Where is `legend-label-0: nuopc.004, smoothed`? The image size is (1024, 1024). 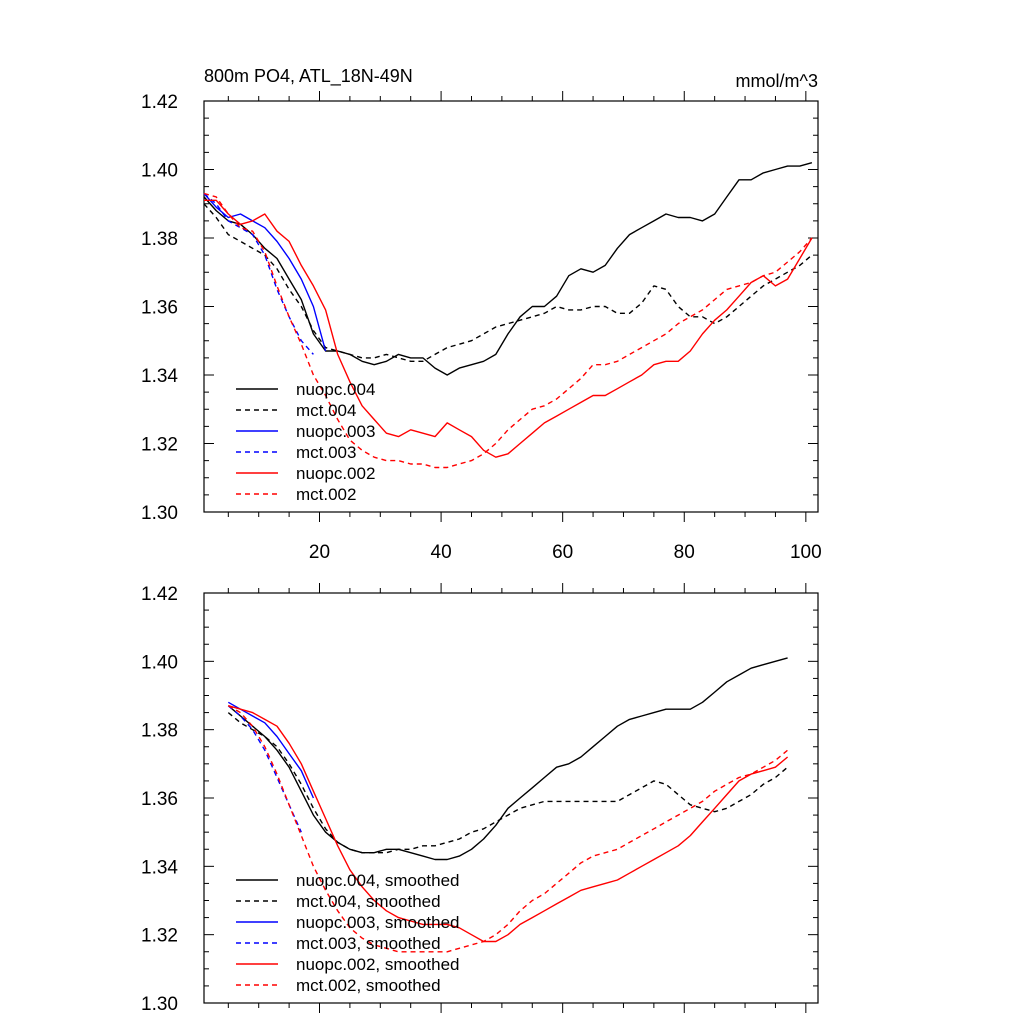 legend-label-0: nuopc.004, smoothed is located at coordinates (378, 880).